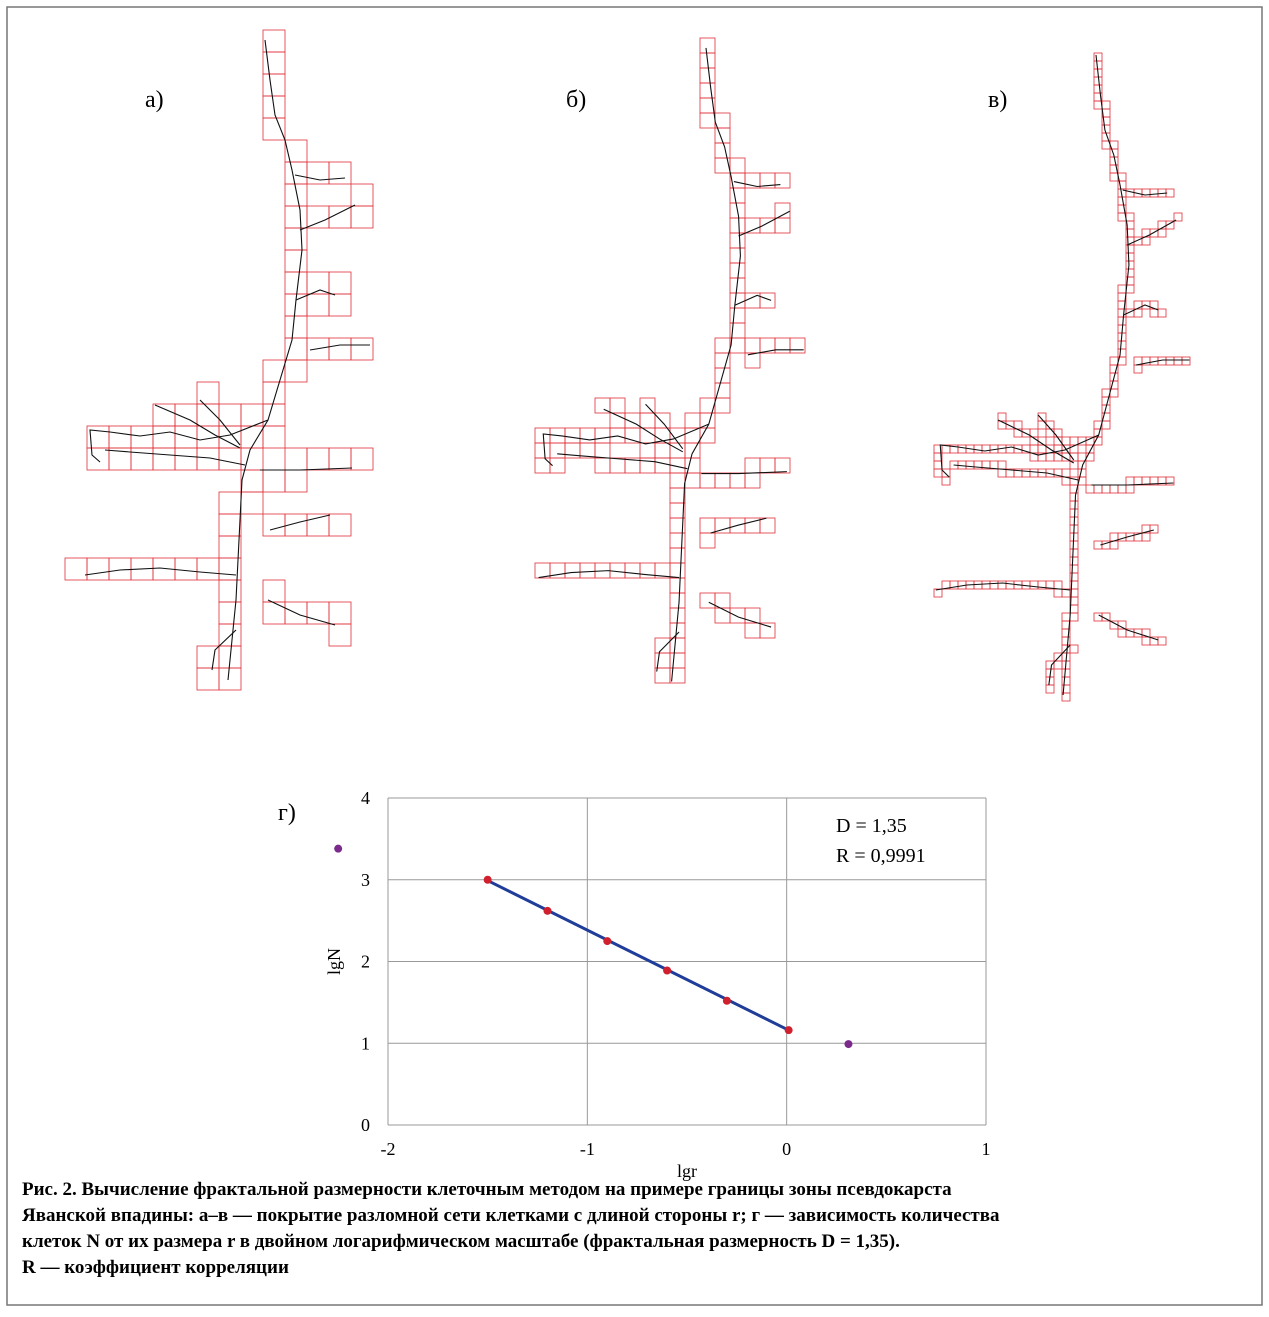 Image resolution: width=1269 pixels, height=1317 pixels. What do you see at coordinates (576, 100) in the screenshot?
I see `panel-label: б)` at bounding box center [576, 100].